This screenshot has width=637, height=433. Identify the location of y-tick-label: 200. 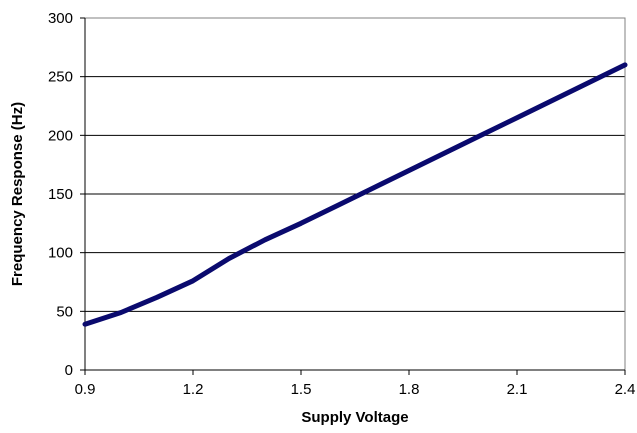
(60, 135).